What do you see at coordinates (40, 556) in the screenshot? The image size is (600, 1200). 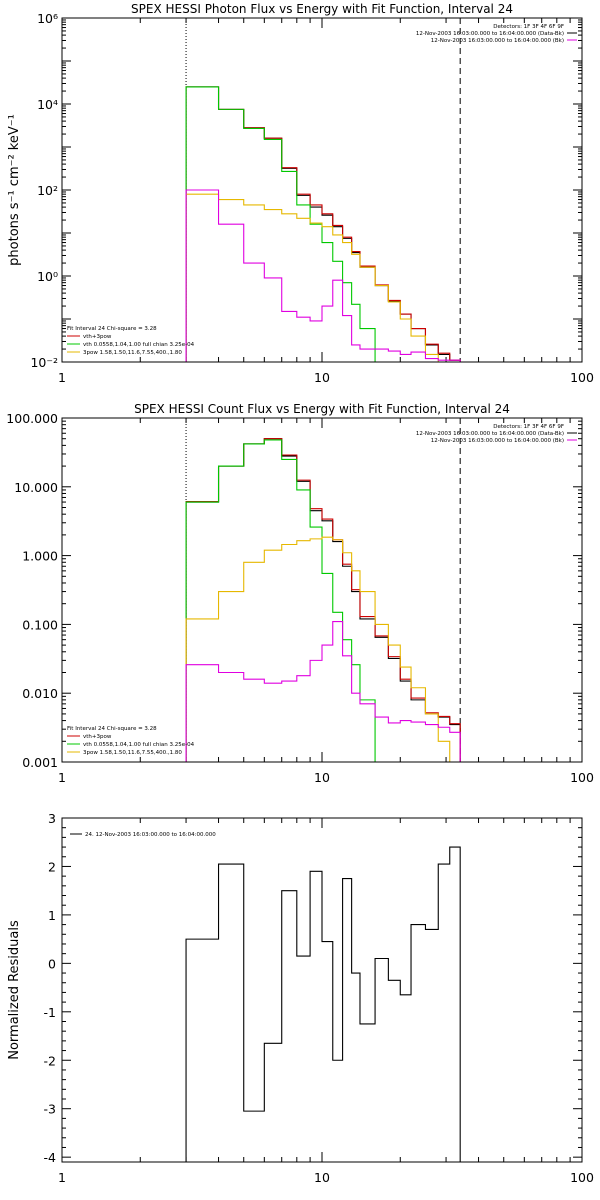 I see `y-tick-label: 1.000` at bounding box center [40, 556].